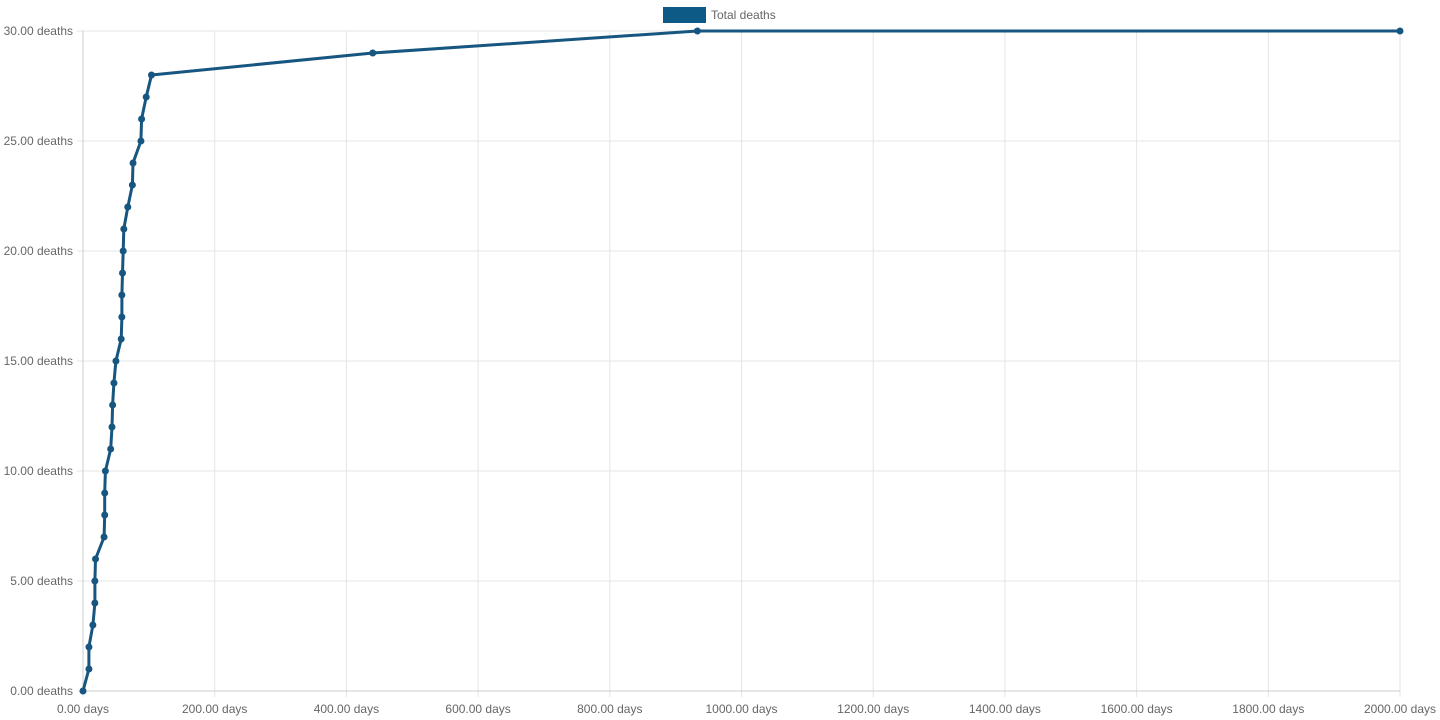  Describe the element at coordinates (609, 709) in the screenshot. I see `x-tick-label: 800.00 days` at that location.